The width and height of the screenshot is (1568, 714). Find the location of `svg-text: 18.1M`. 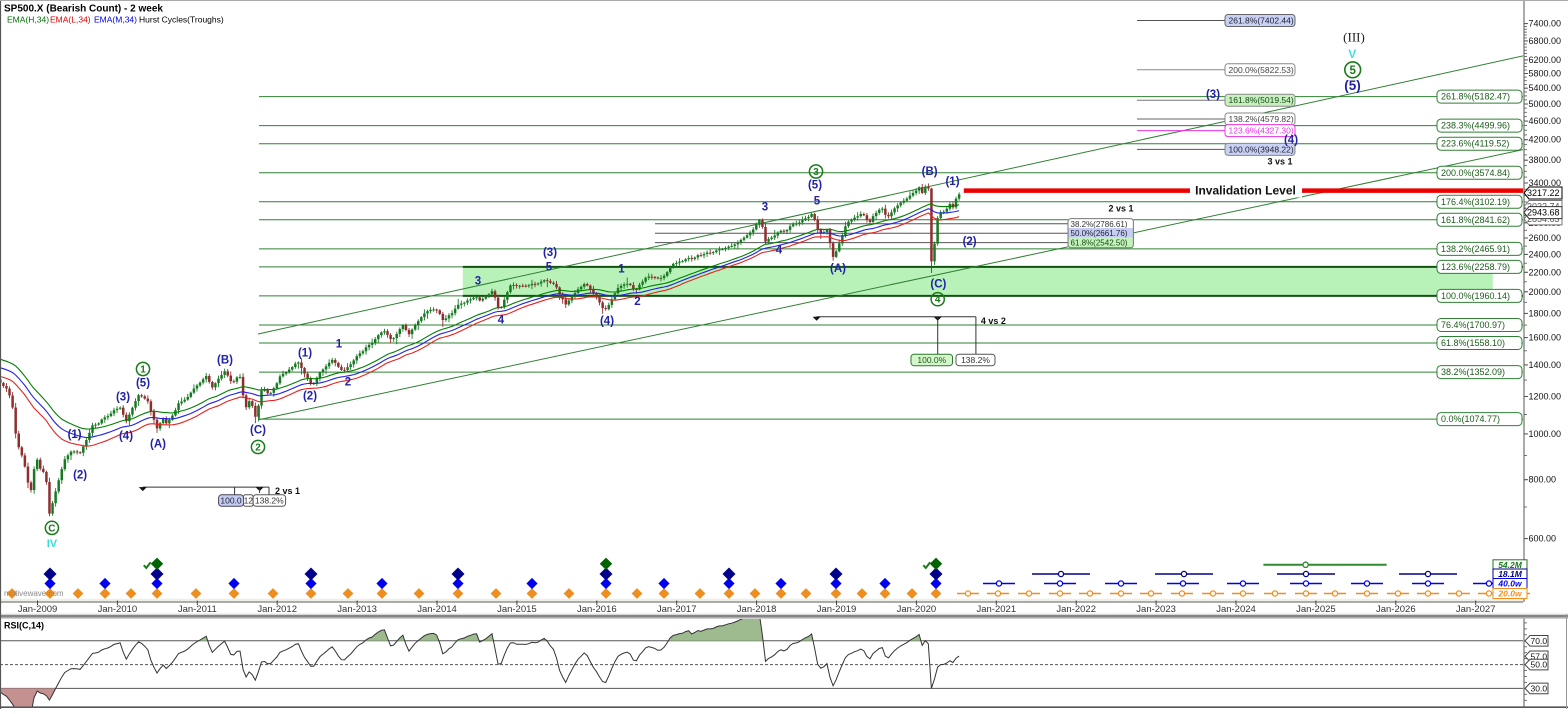

svg-text: 18.1M is located at coordinates (1510, 574).